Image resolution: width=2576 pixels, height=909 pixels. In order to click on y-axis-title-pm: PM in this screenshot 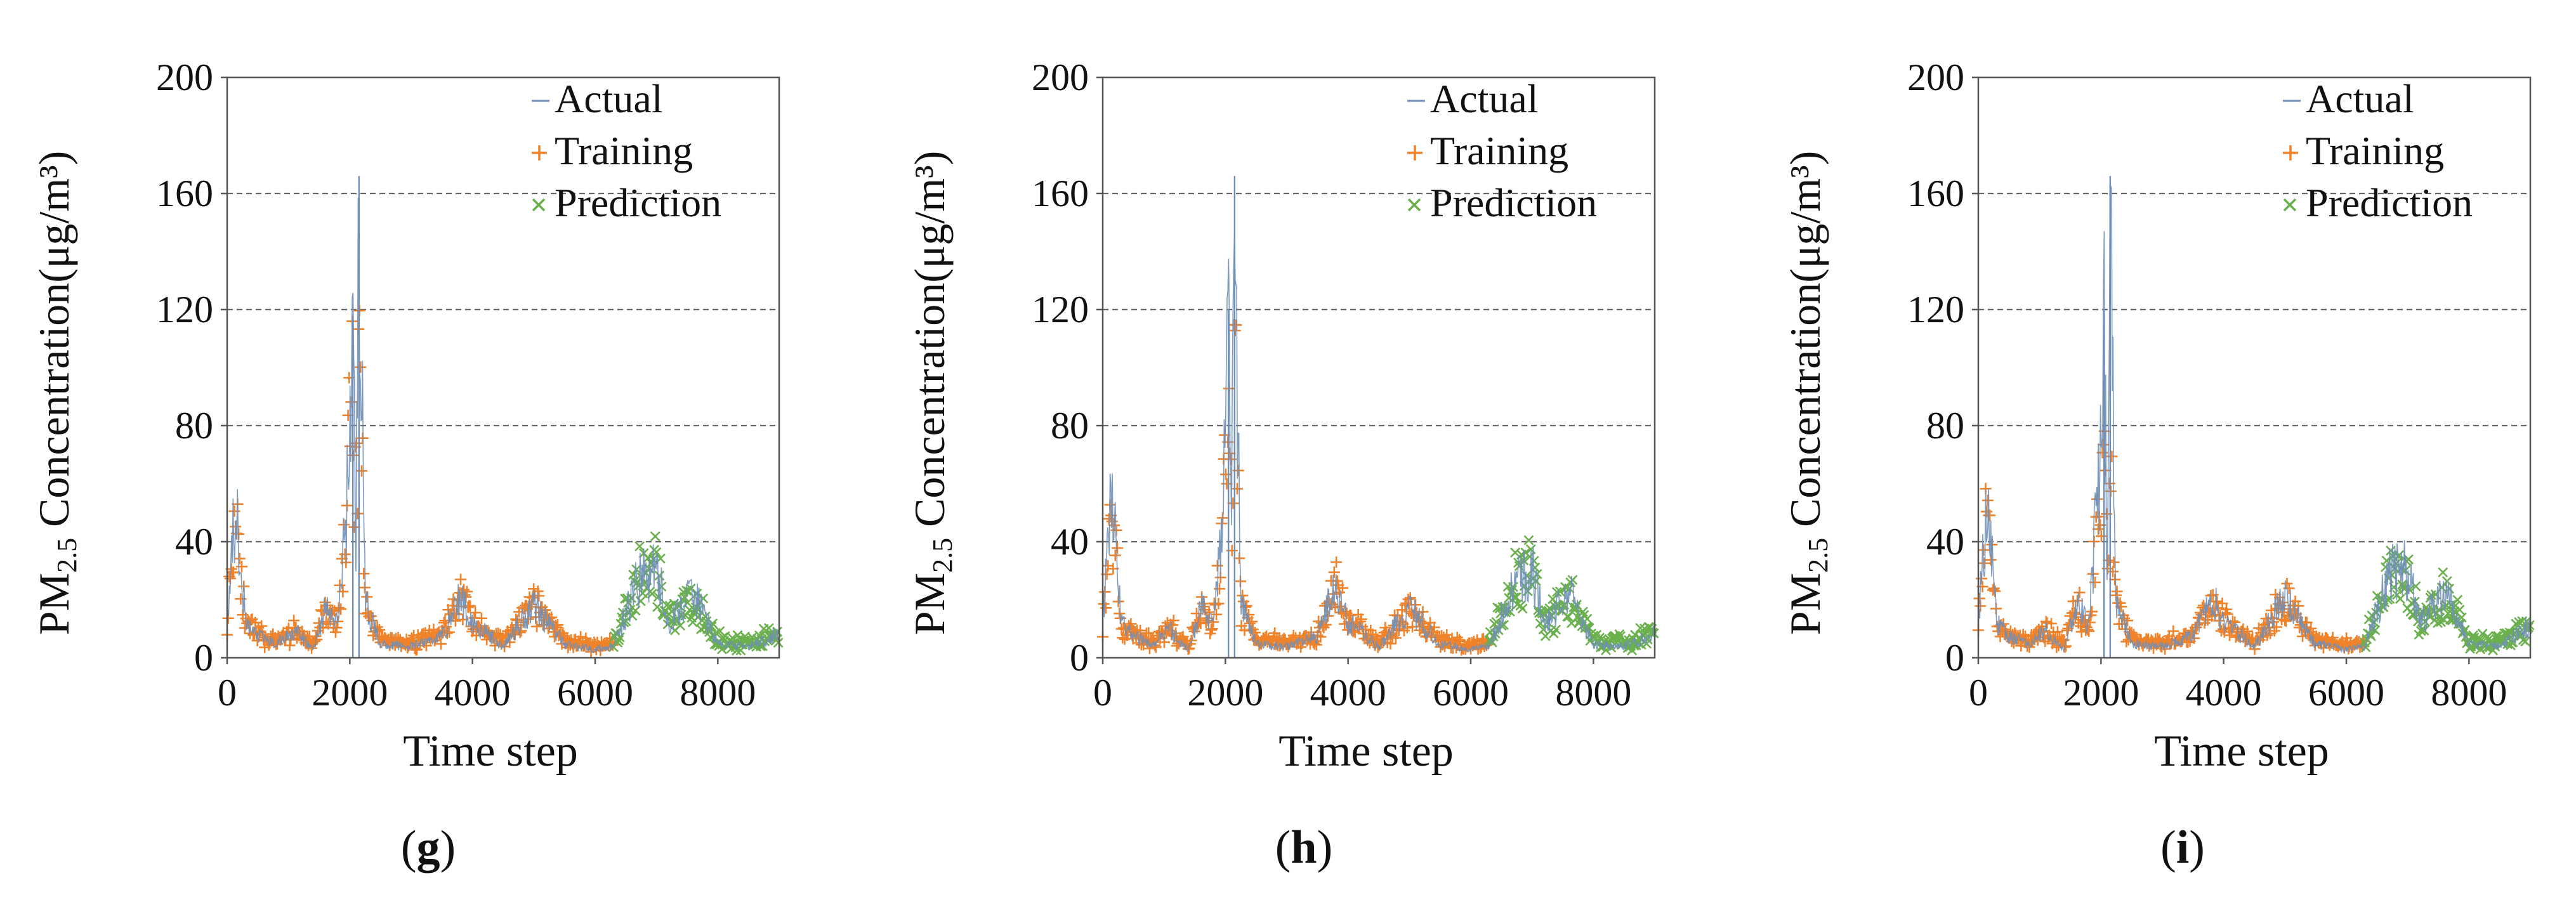, I will do `click(1805, 604)`.